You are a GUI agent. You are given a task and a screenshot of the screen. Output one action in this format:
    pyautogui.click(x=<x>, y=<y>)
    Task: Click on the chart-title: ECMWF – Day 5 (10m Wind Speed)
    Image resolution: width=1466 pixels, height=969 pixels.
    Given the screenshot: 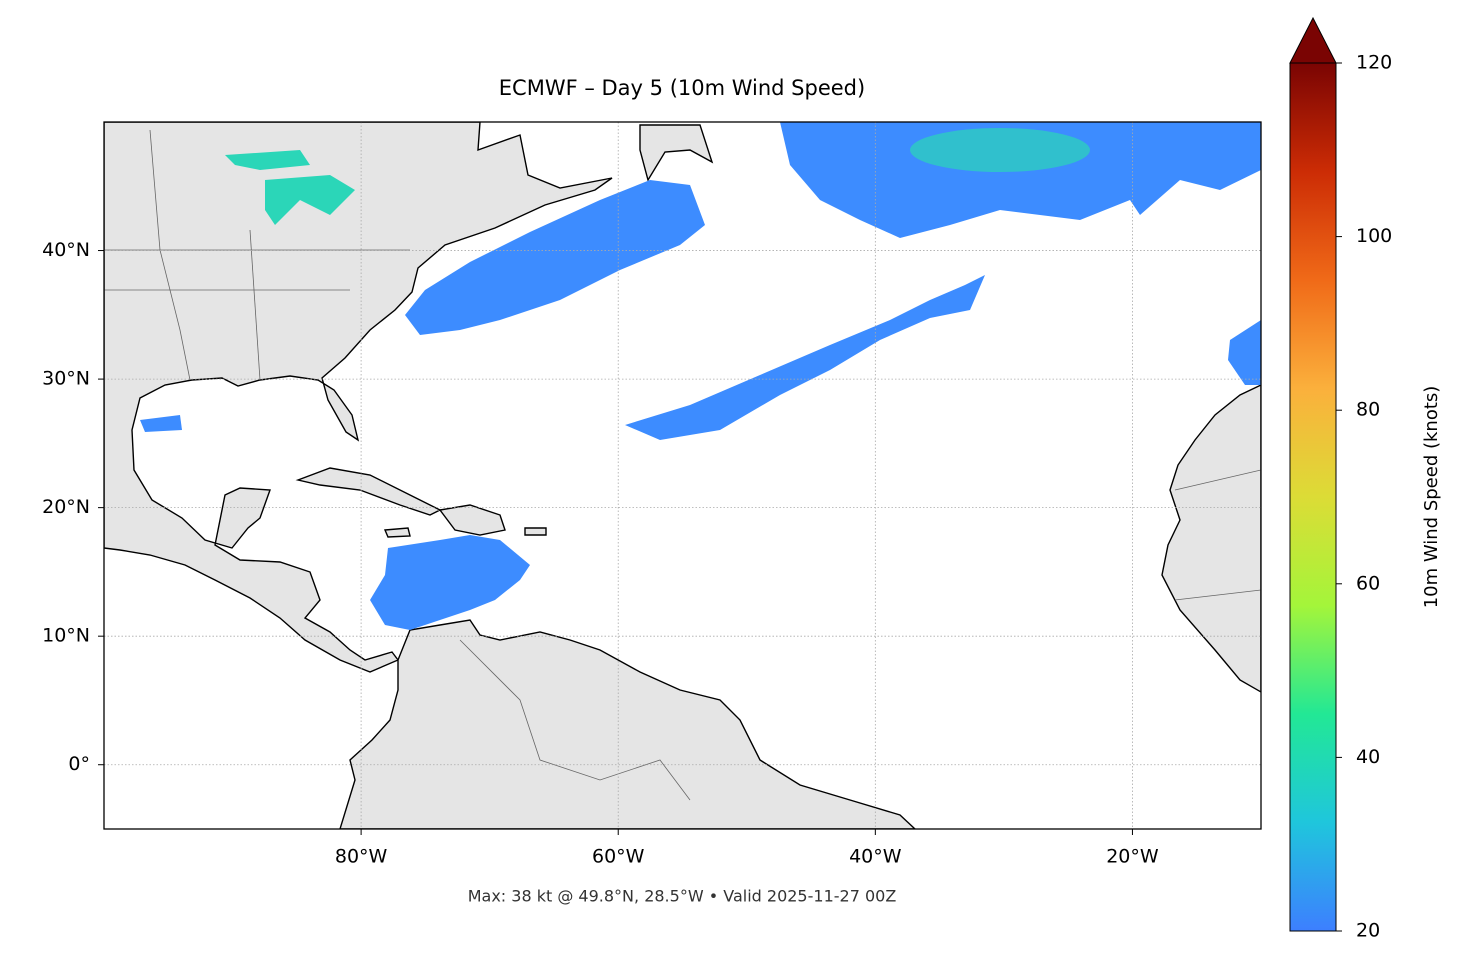 What is the action you would take?
    pyautogui.click(x=682, y=88)
    